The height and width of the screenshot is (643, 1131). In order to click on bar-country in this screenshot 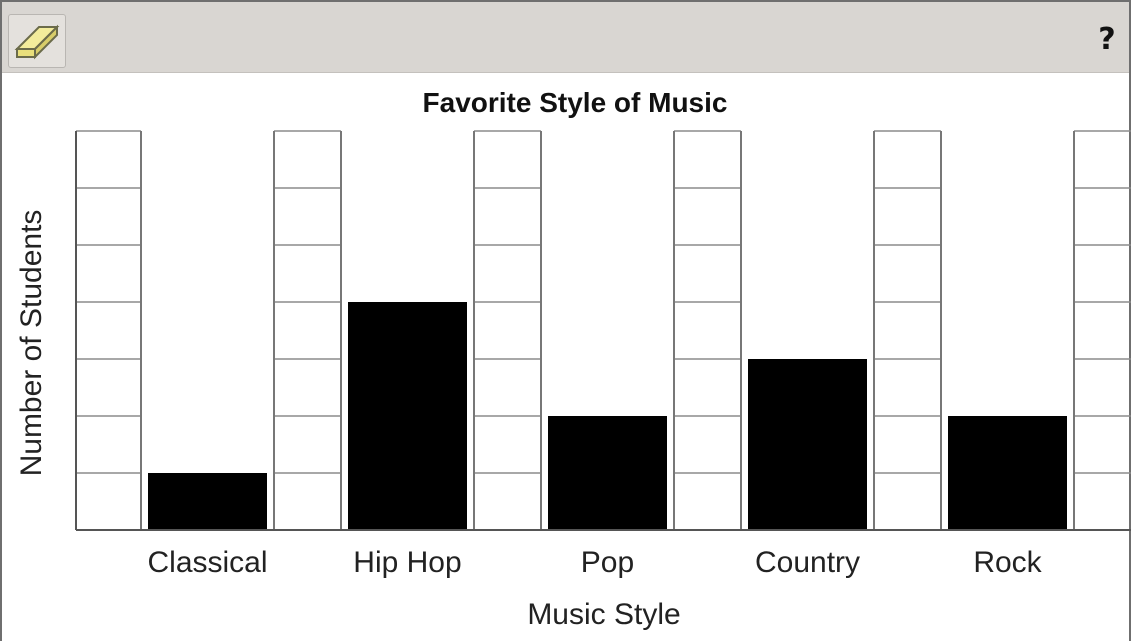, I will do `click(807, 444)`.